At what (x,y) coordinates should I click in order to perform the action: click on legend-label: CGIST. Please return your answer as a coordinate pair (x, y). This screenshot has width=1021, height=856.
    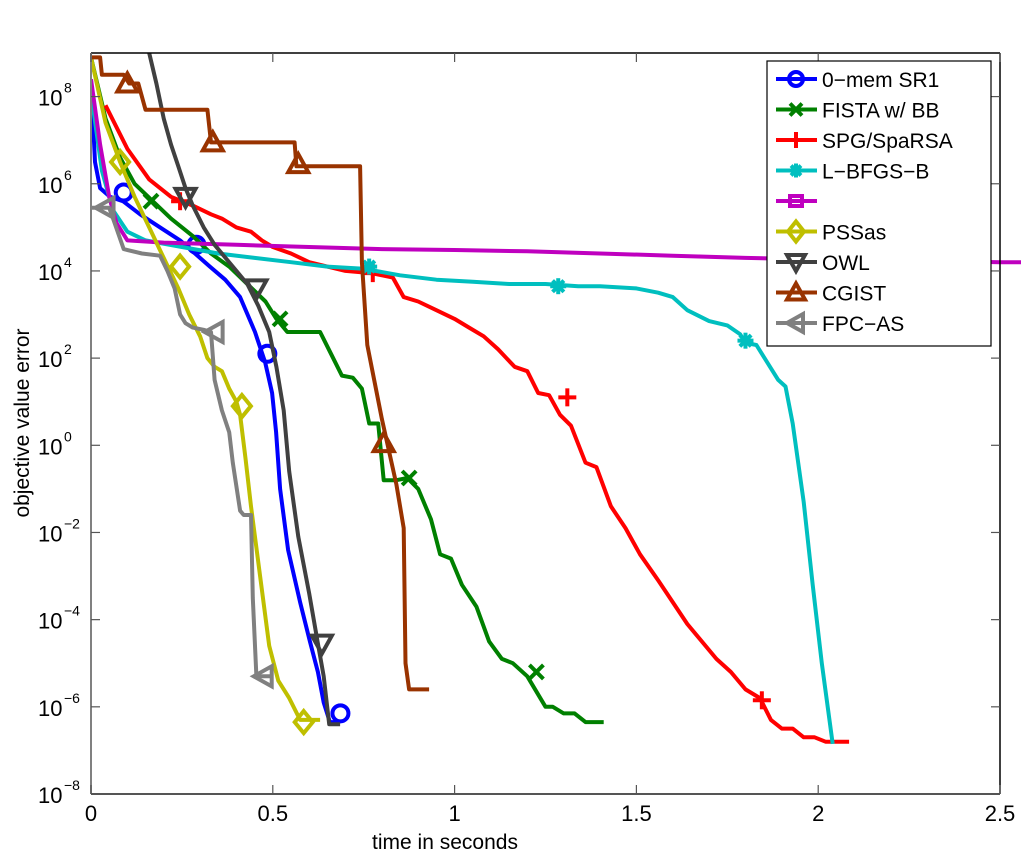
    Looking at the image, I should click on (854, 294).